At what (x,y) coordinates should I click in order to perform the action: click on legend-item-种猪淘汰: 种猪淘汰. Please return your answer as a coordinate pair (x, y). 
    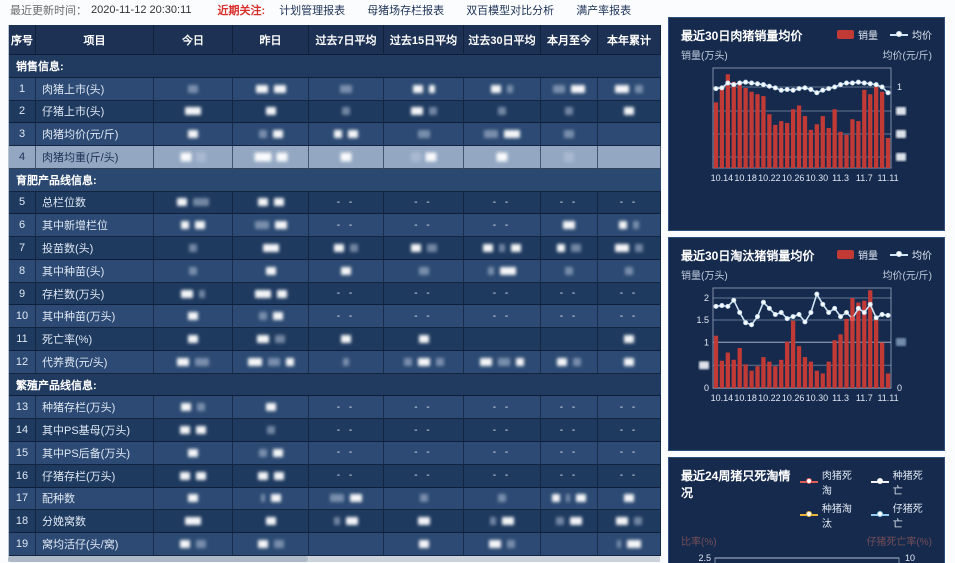
    Looking at the image, I should click on (830, 515).